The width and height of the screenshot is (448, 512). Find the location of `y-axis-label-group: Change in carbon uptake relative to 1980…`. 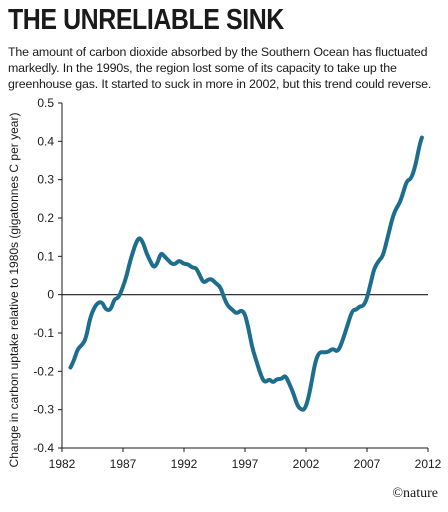

y-axis-label-group: Change in carbon uptake relative to 1980… is located at coordinates (14, 290).